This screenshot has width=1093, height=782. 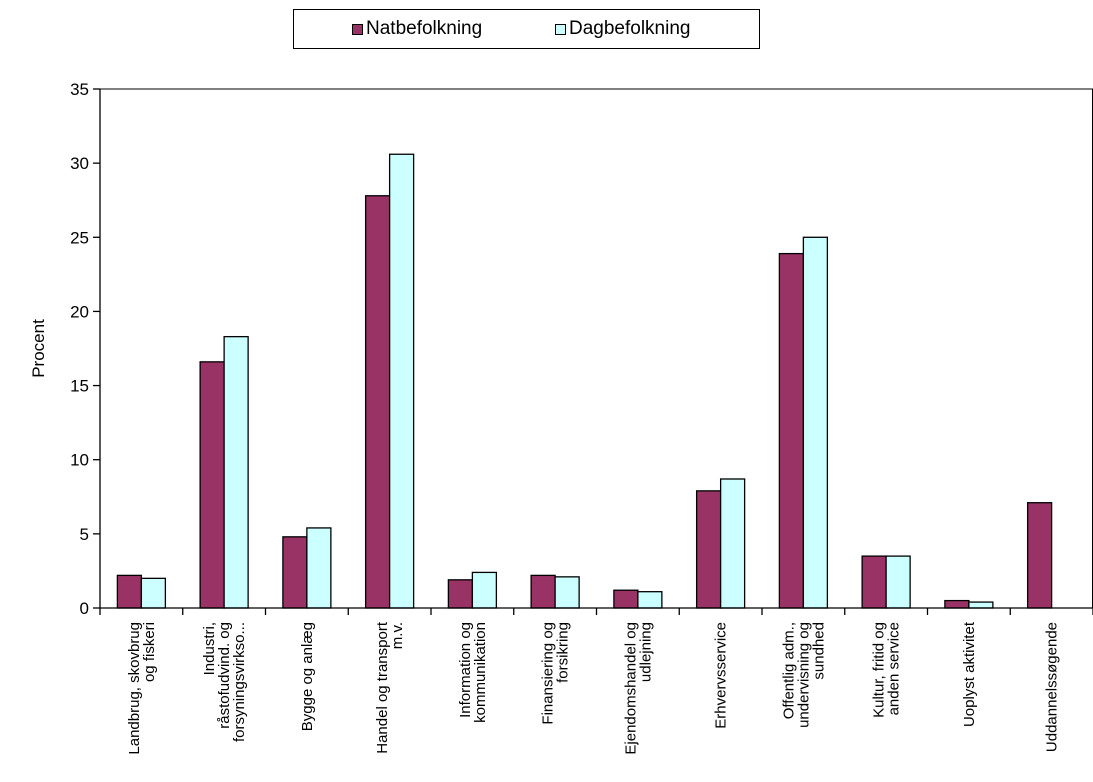 What do you see at coordinates (79, 237) in the screenshot?
I see `y-tick-label-25: 25` at bounding box center [79, 237].